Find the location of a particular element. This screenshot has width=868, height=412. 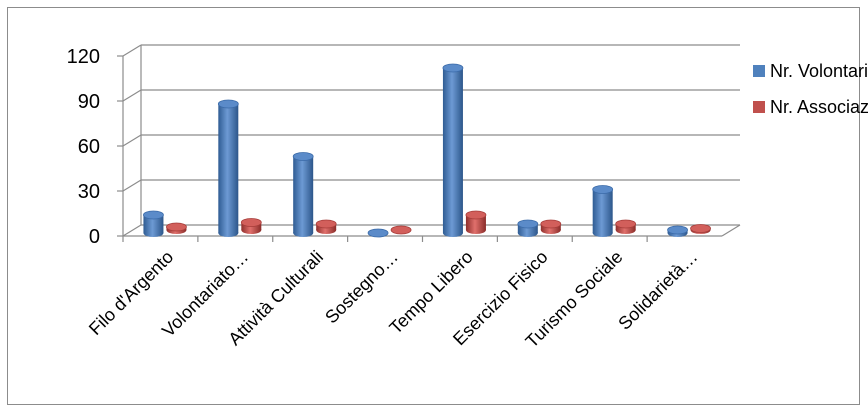

legend-label: Nr. Associaz. is located at coordinates (819, 107).